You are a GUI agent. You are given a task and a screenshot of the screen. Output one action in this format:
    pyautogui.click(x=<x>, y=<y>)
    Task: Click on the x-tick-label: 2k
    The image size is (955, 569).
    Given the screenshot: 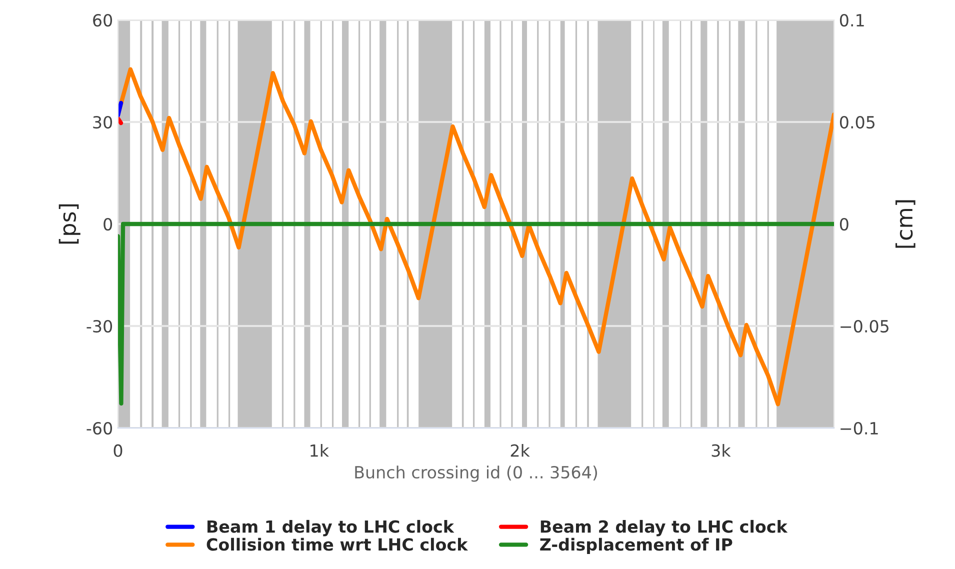 What is the action you would take?
    pyautogui.click(x=520, y=450)
    